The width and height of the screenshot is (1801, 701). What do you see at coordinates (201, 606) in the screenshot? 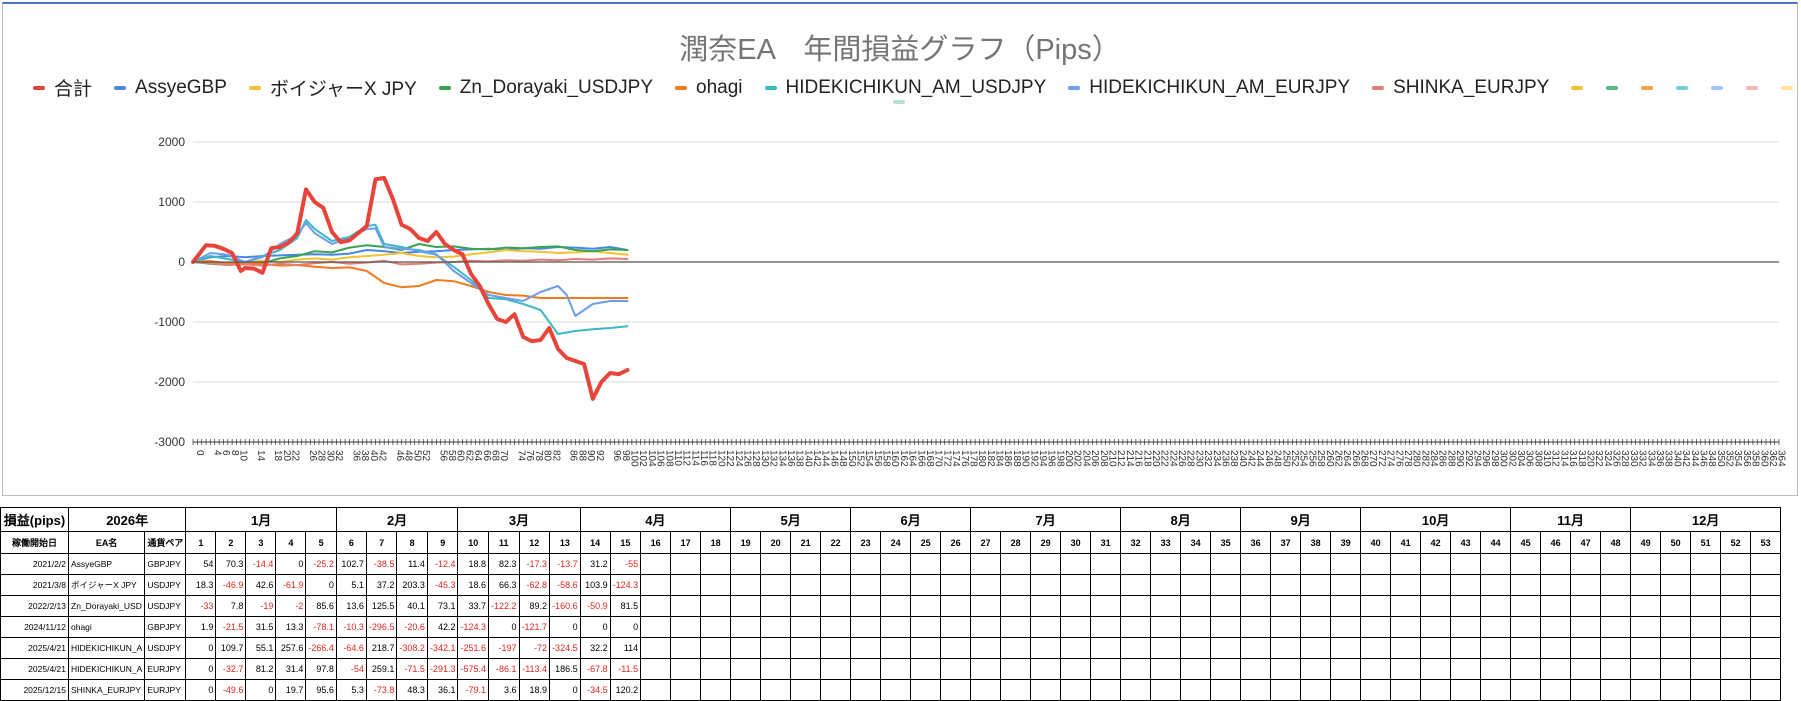
I see `pips-cell: -33` at bounding box center [201, 606].